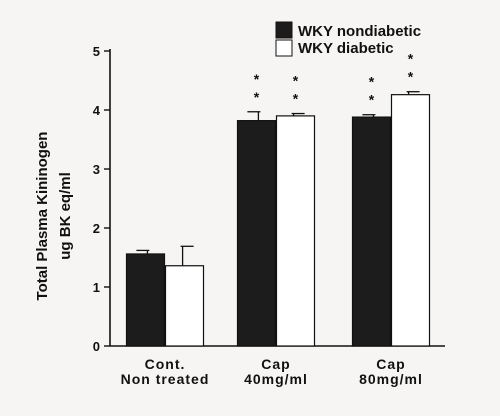 This screenshot has height=416, width=500. I want to click on y-axis-label: Total Plasma Kininogen ug BK eq/ml, so click(54, 216).